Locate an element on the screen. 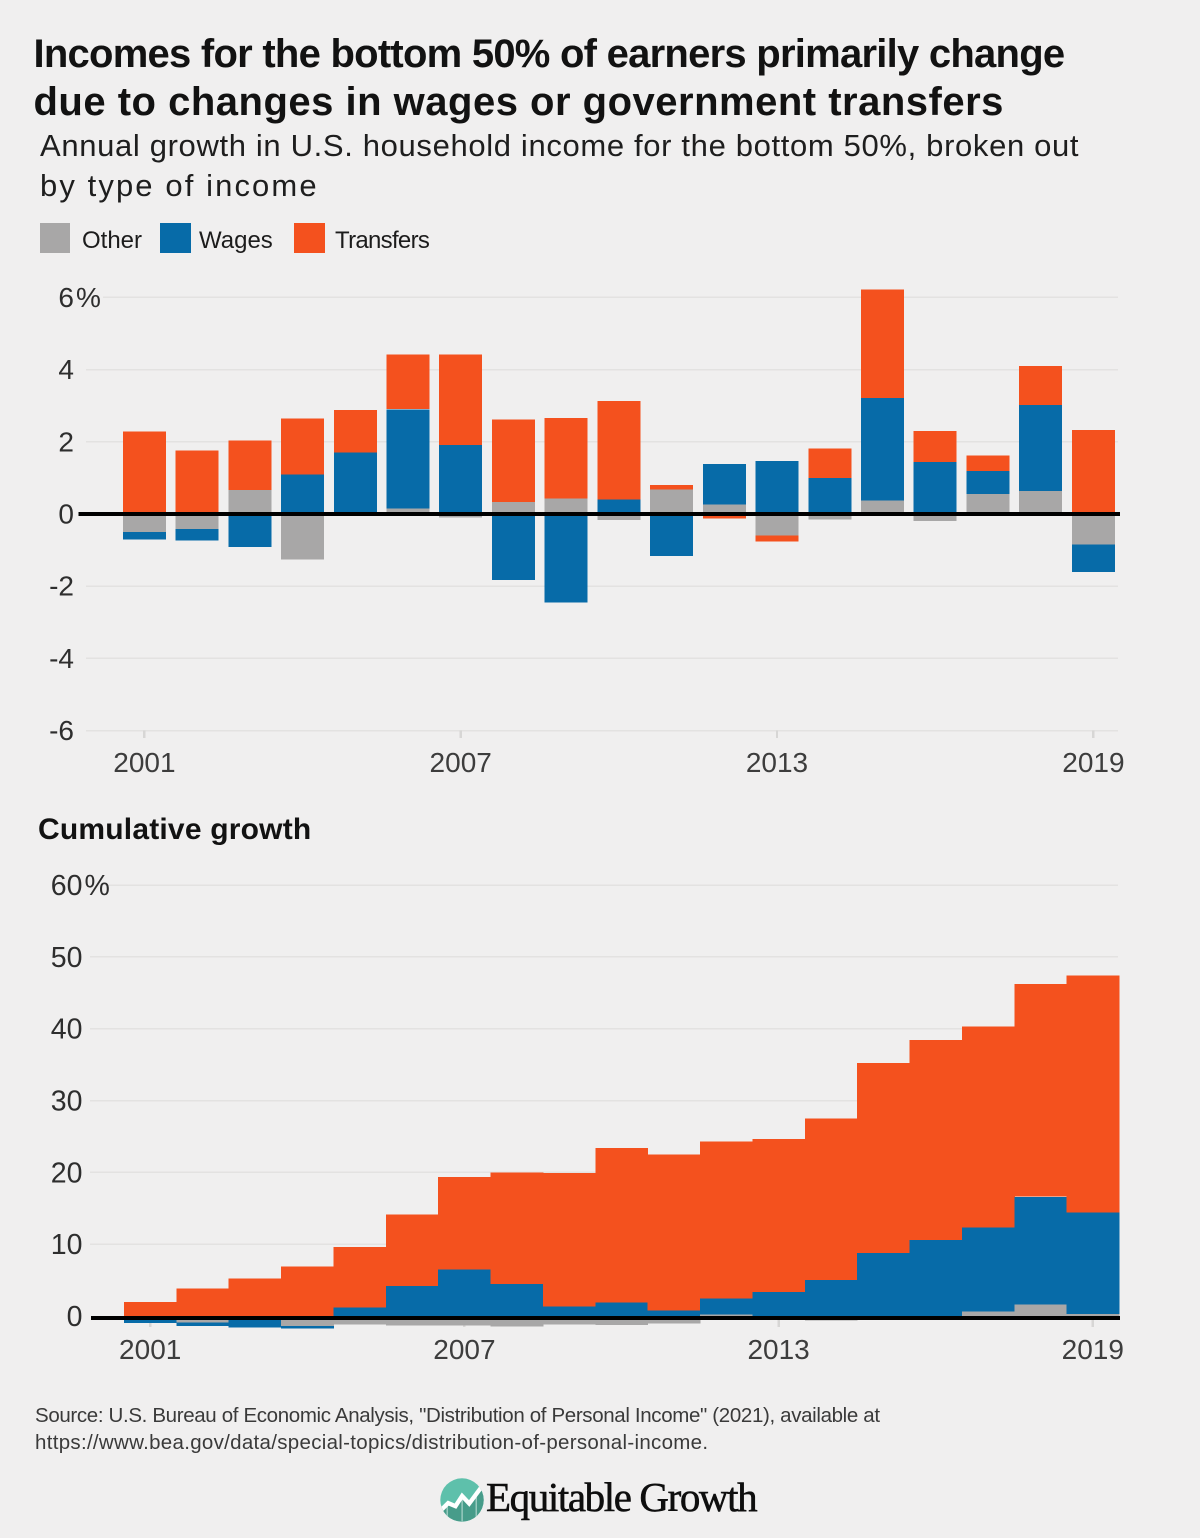  svg-text: 2 is located at coordinates (66, 441).